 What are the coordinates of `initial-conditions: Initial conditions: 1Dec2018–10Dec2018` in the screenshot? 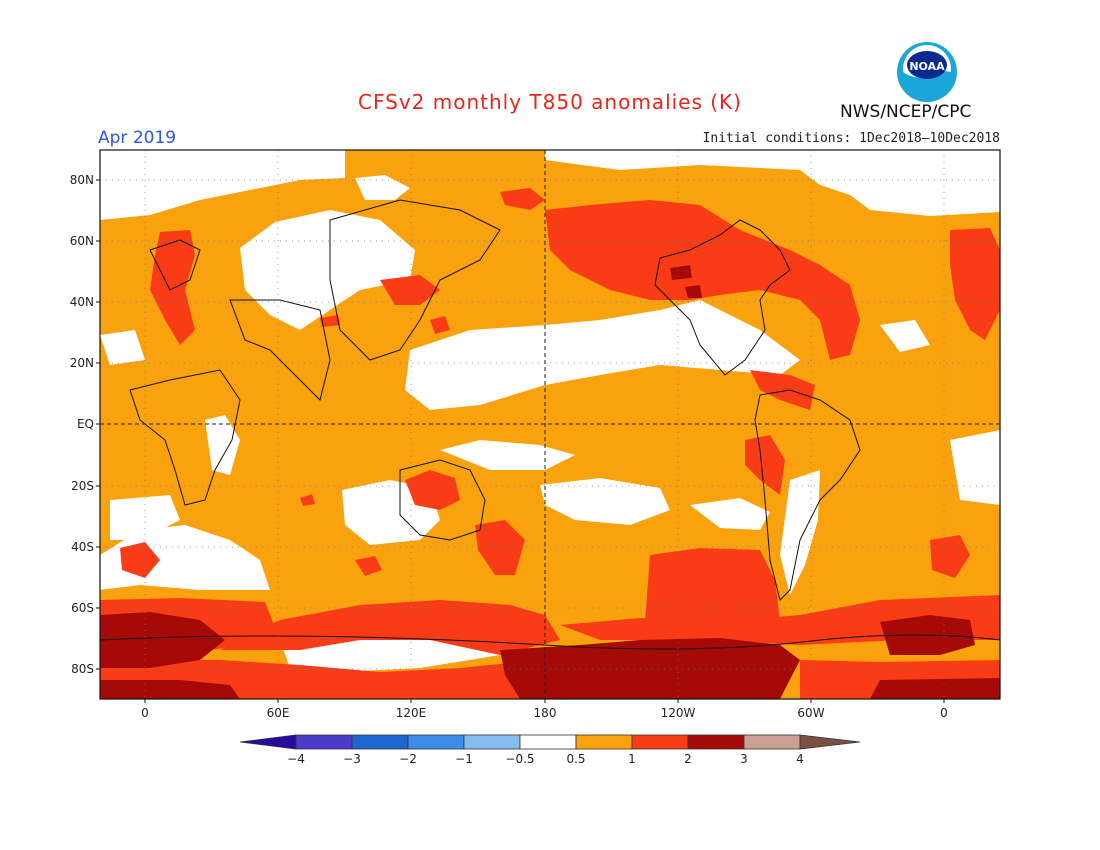 It's located at (851, 138).